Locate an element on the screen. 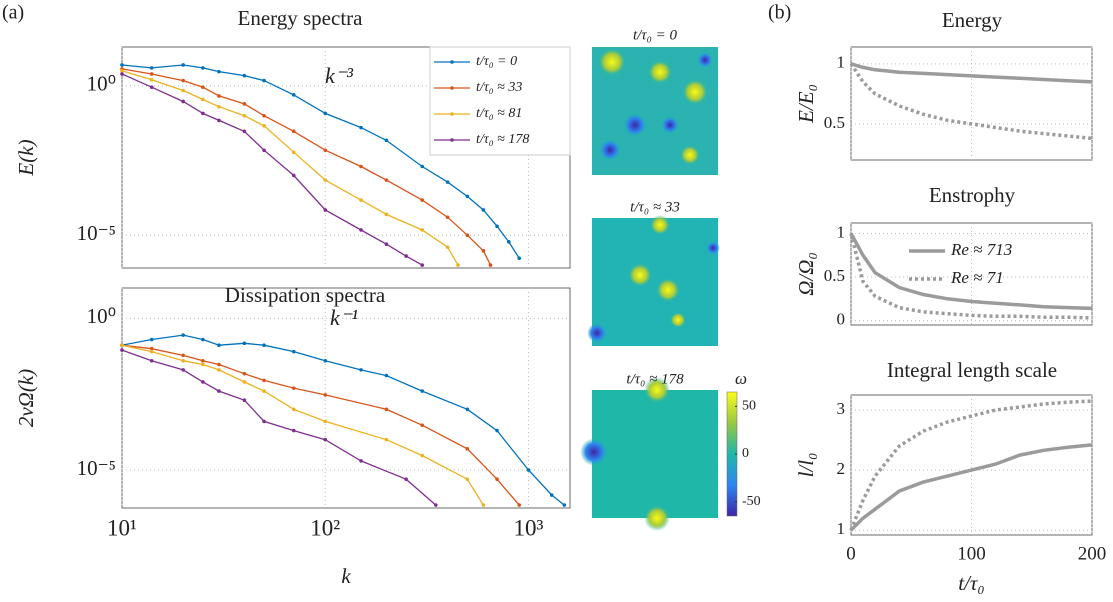 The width and height of the screenshot is (1113, 602). y-axis-label: E/E₀ is located at coordinates (806, 104).